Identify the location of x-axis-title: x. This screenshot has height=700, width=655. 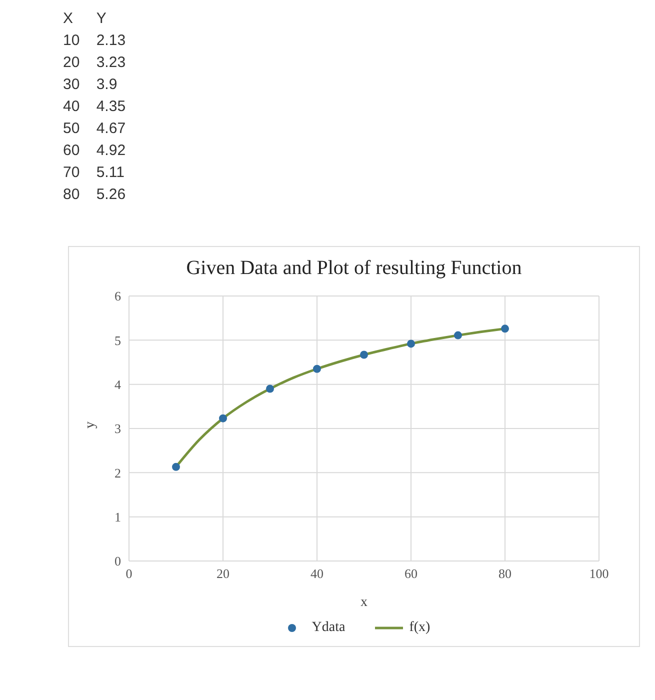
(364, 602).